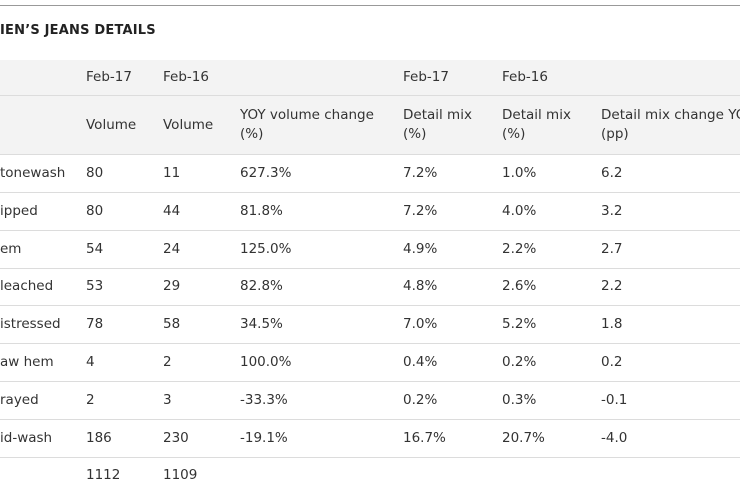  I want to click on table-cell: 4, so click(90, 362).